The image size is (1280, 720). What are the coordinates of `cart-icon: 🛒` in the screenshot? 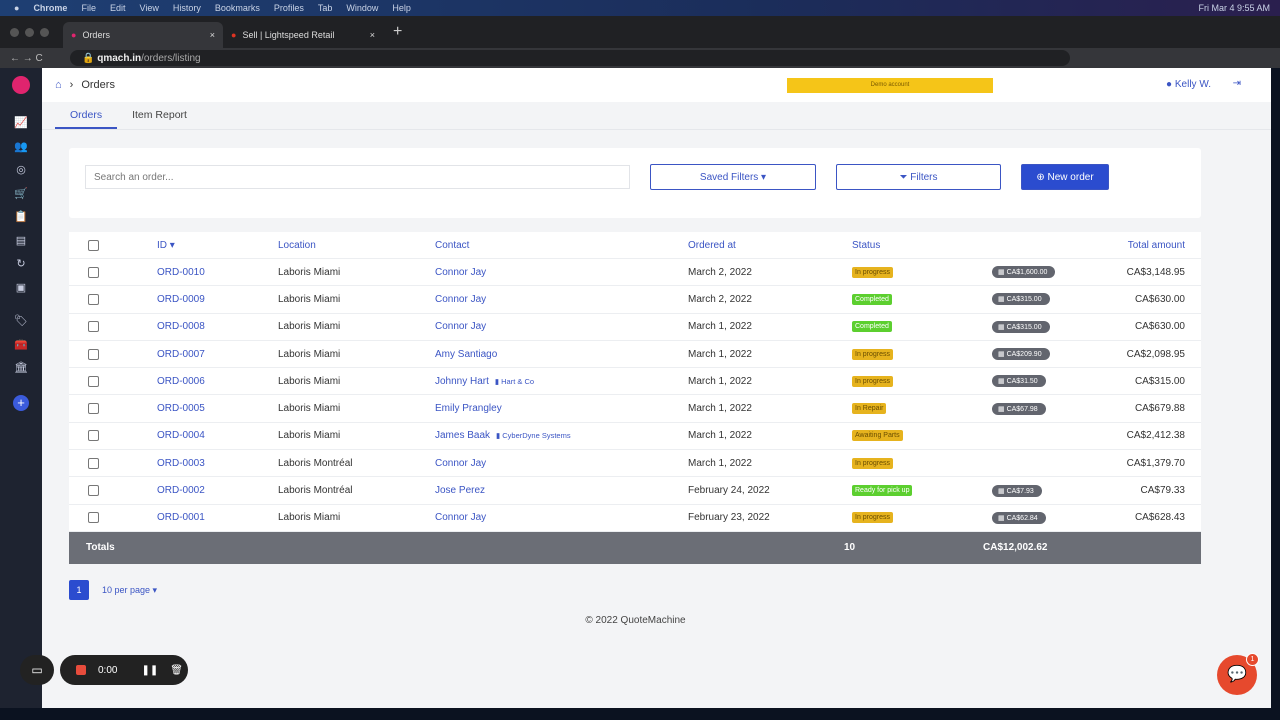 It's located at (21, 193).